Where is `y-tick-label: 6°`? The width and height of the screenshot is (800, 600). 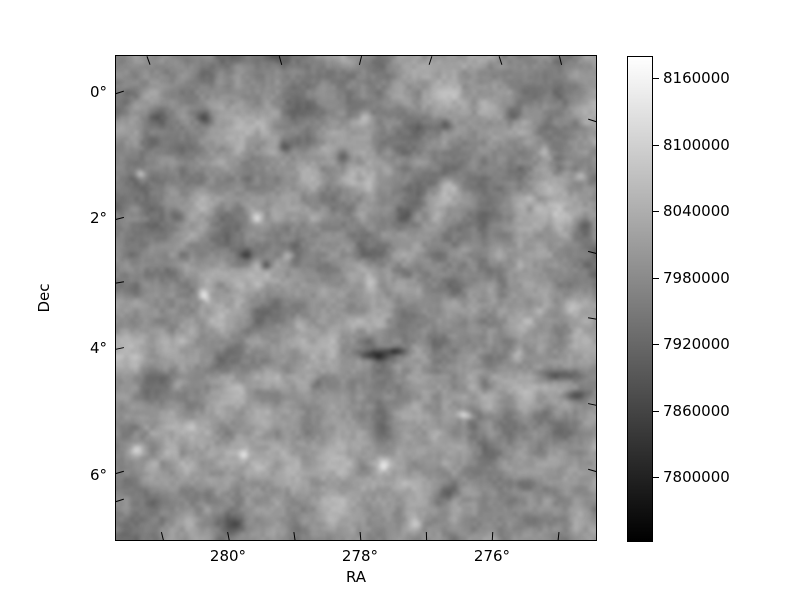 y-tick-label: 6° is located at coordinates (98, 475).